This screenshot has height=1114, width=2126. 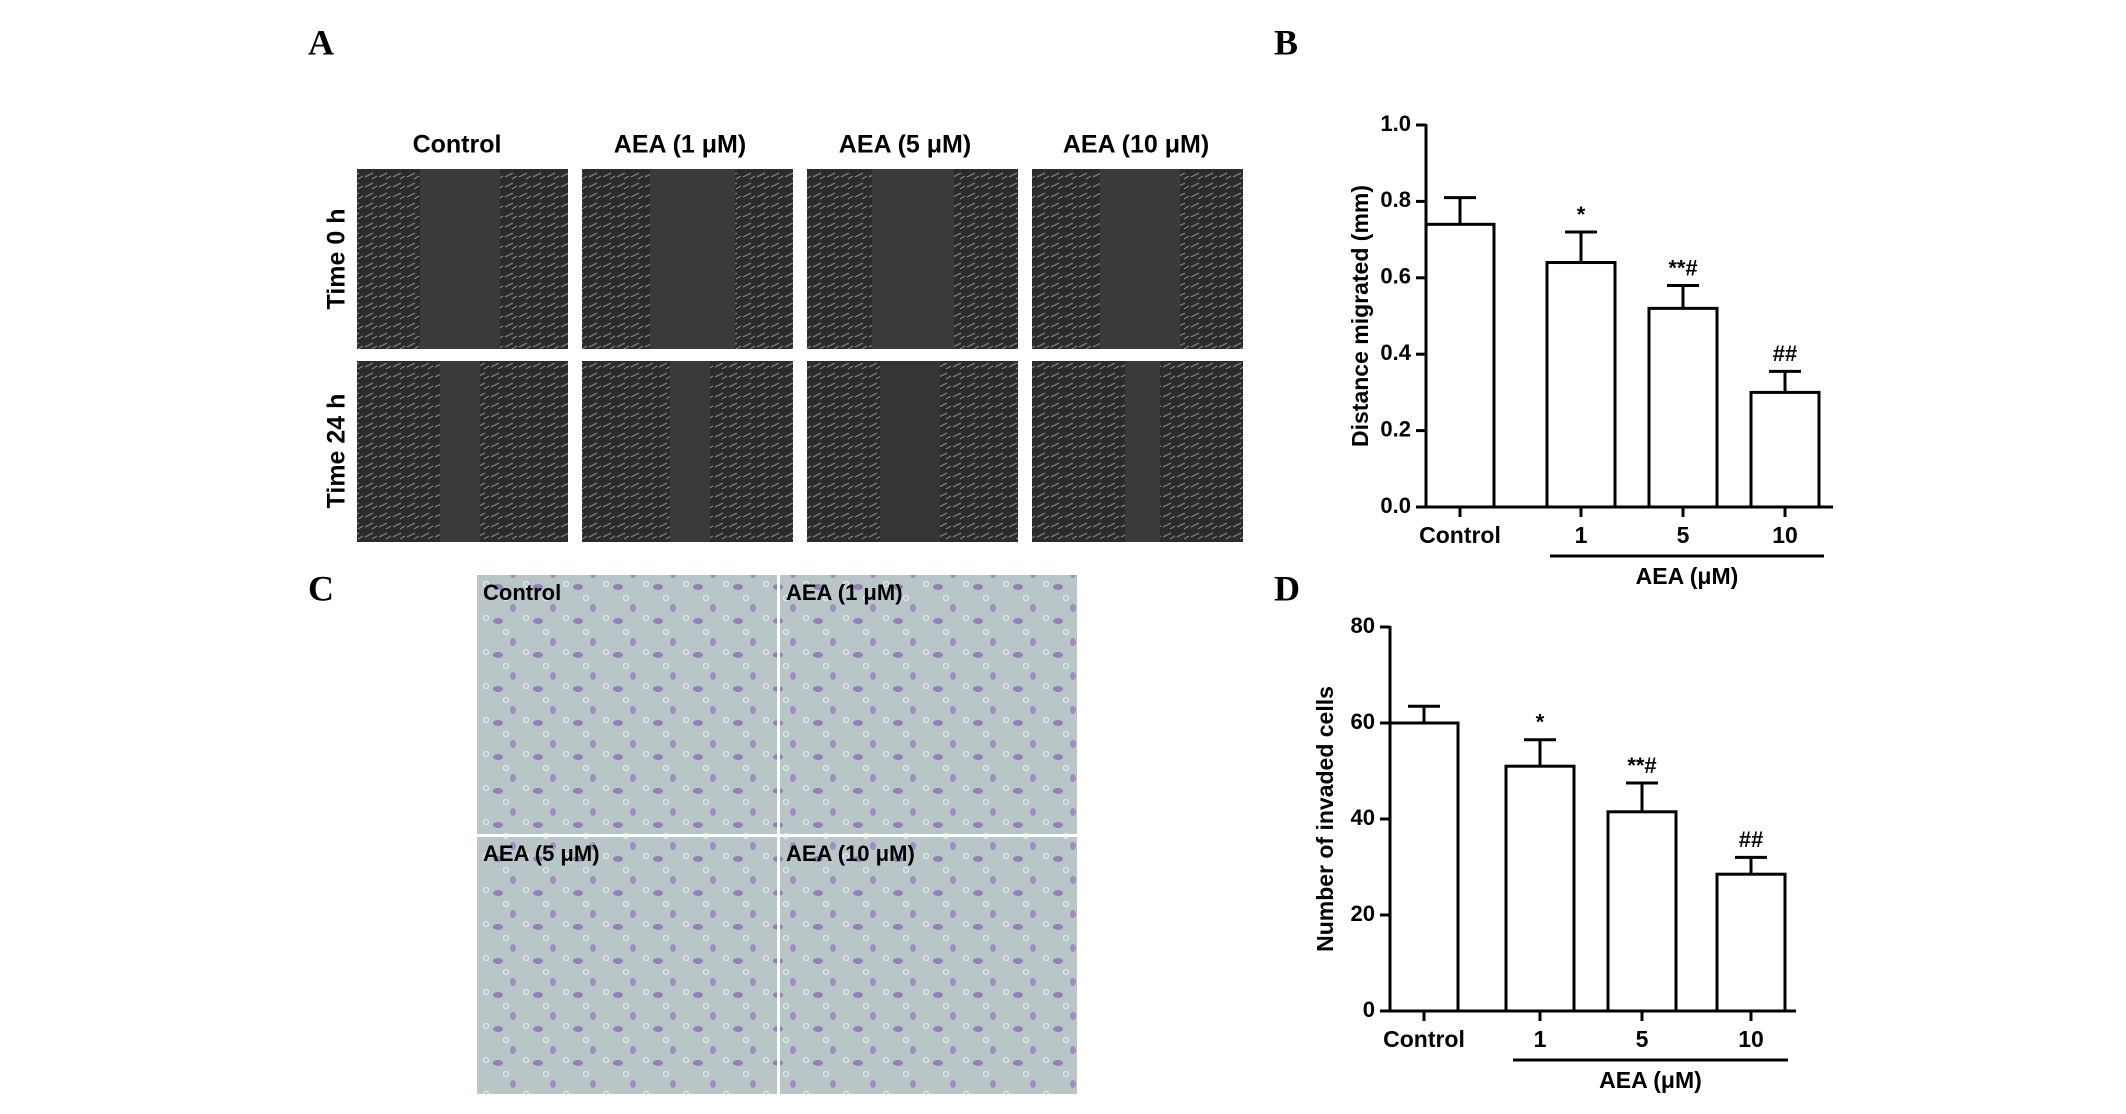 I want to click on y-tick-label: 0.8, so click(x=1395, y=199).